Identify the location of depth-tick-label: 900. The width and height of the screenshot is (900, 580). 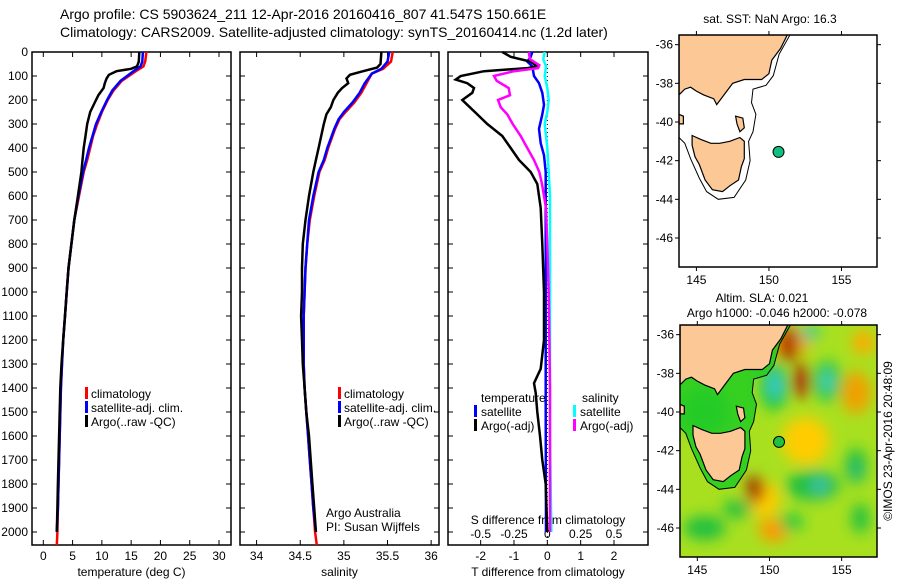
(18, 268).